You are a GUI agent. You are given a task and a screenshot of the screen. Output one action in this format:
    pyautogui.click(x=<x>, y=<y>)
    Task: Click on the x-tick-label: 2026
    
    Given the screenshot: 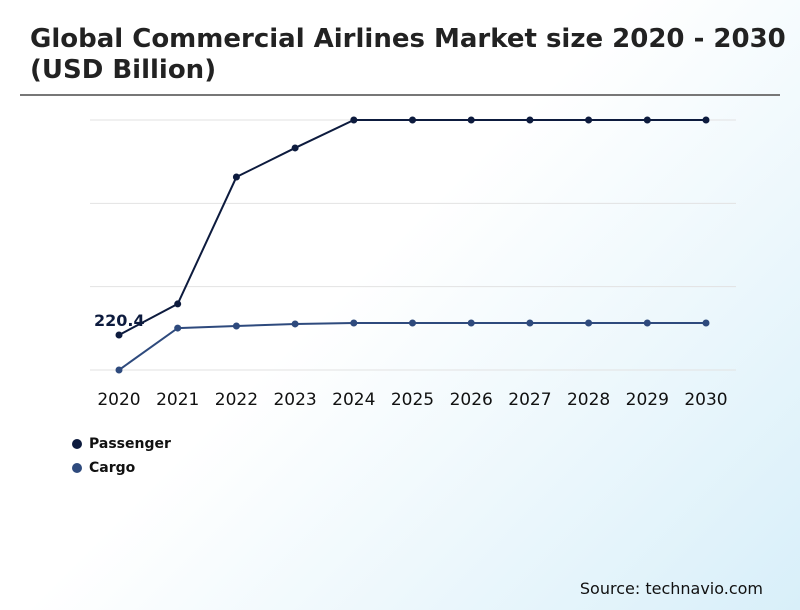 What is the action you would take?
    pyautogui.click(x=471, y=400)
    